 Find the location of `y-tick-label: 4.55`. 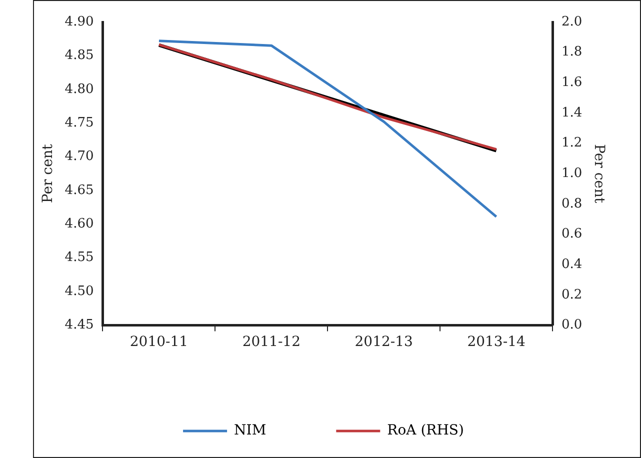

y-tick-label: 4.55 is located at coordinates (79, 258).